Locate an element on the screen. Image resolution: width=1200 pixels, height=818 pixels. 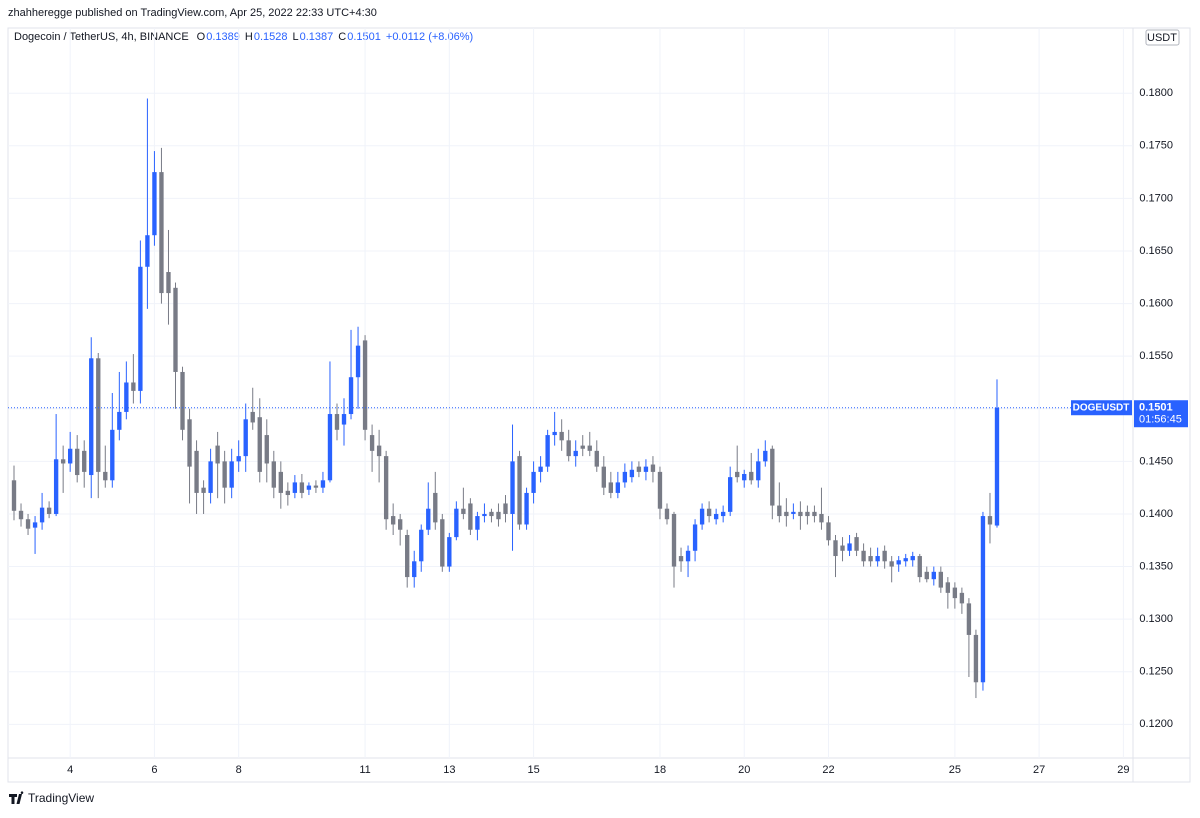
y-tick-label: 0.1200 is located at coordinates (1156, 724).